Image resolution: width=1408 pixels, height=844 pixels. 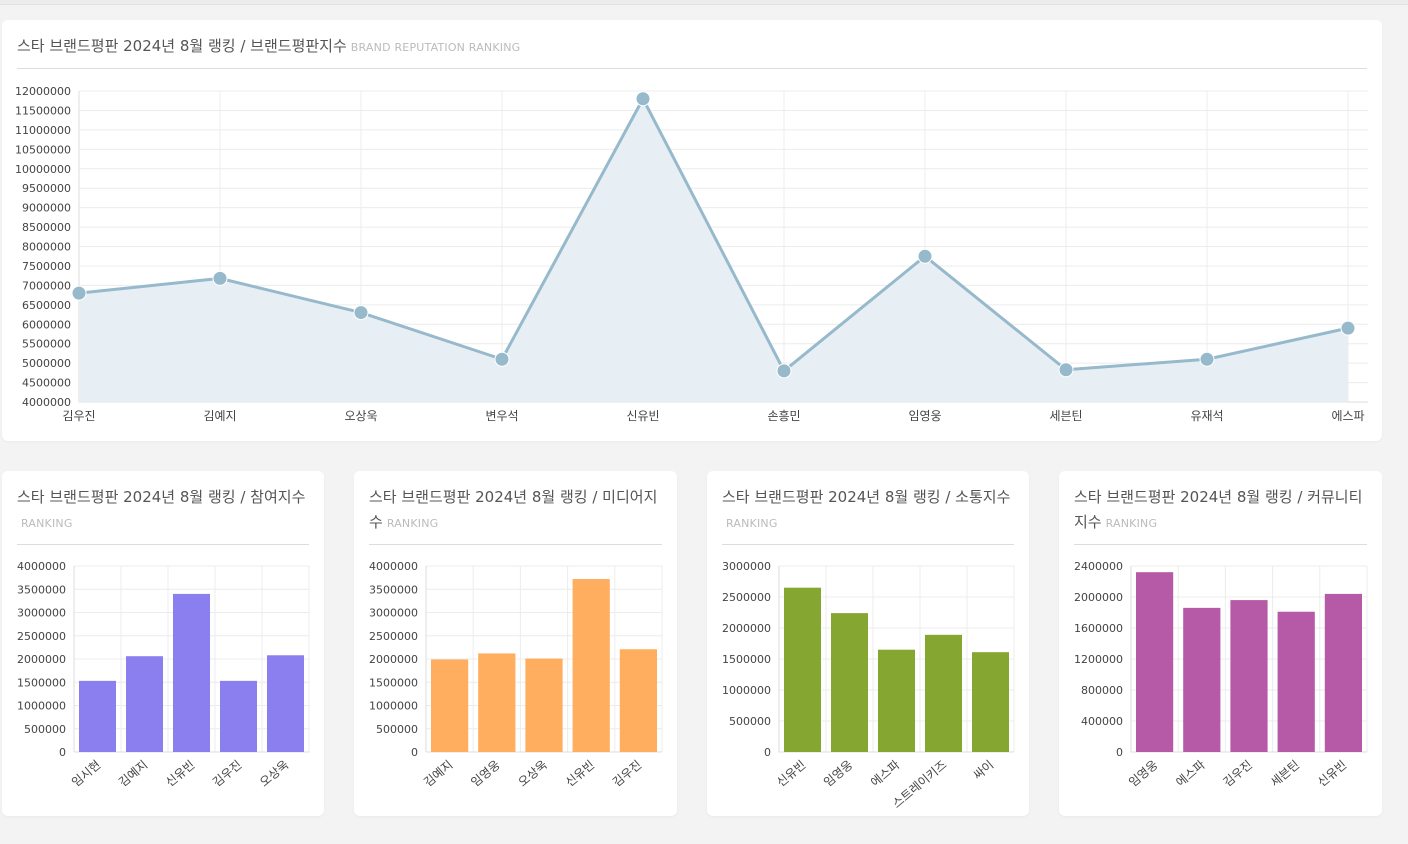 What do you see at coordinates (46, 383) in the screenshot?
I see `y-tick-label: 4500000` at bounding box center [46, 383].